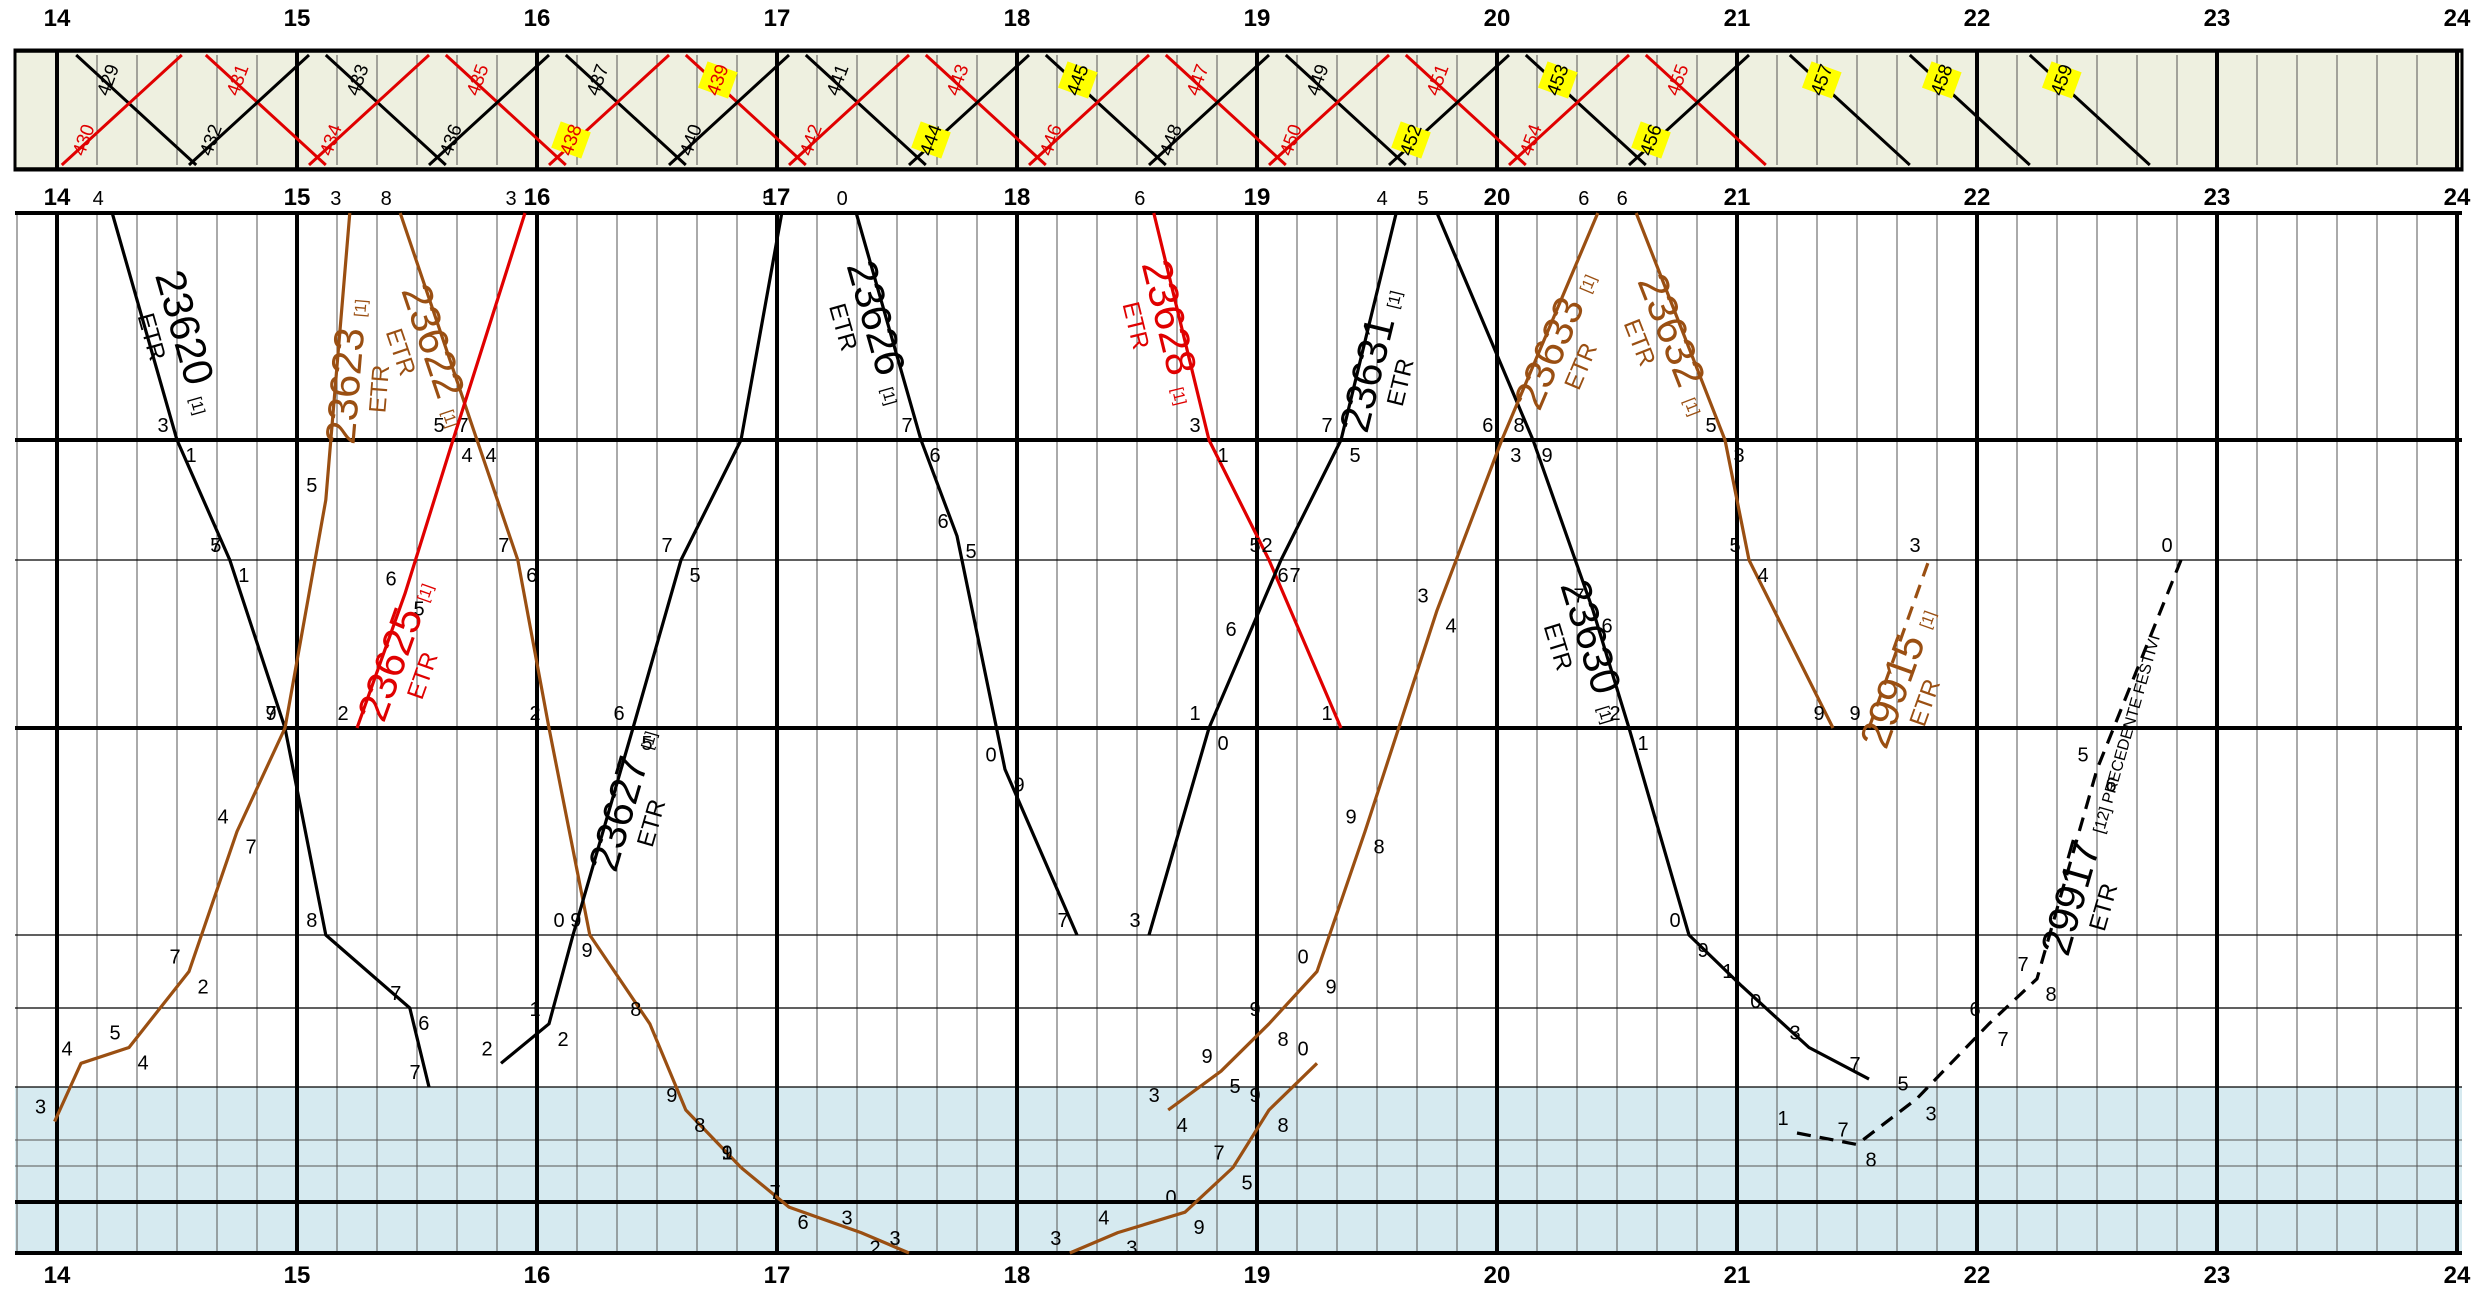  Describe the element at coordinates (2457, 1275) in the screenshot. I see `hour-label: 24` at that location.